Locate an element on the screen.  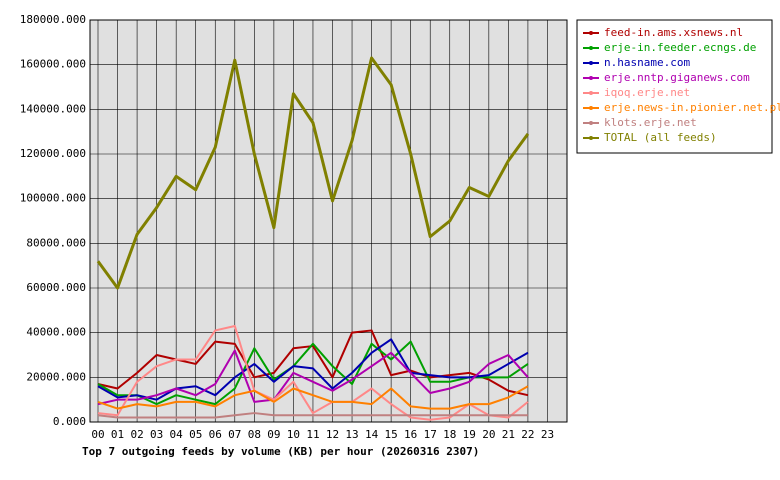
legend-label: feed-in.ams.xsnews.nl is located at coordinates (673, 32).